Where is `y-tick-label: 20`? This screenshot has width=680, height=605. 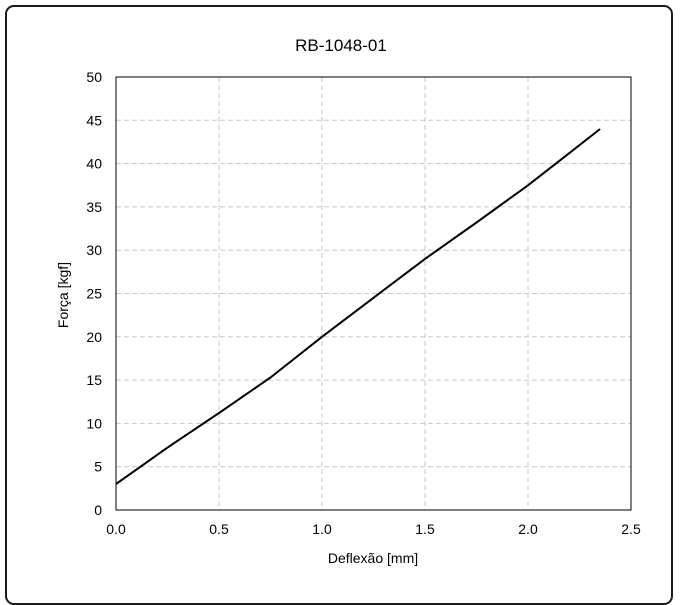
y-tick-label: 20 is located at coordinates (94, 337).